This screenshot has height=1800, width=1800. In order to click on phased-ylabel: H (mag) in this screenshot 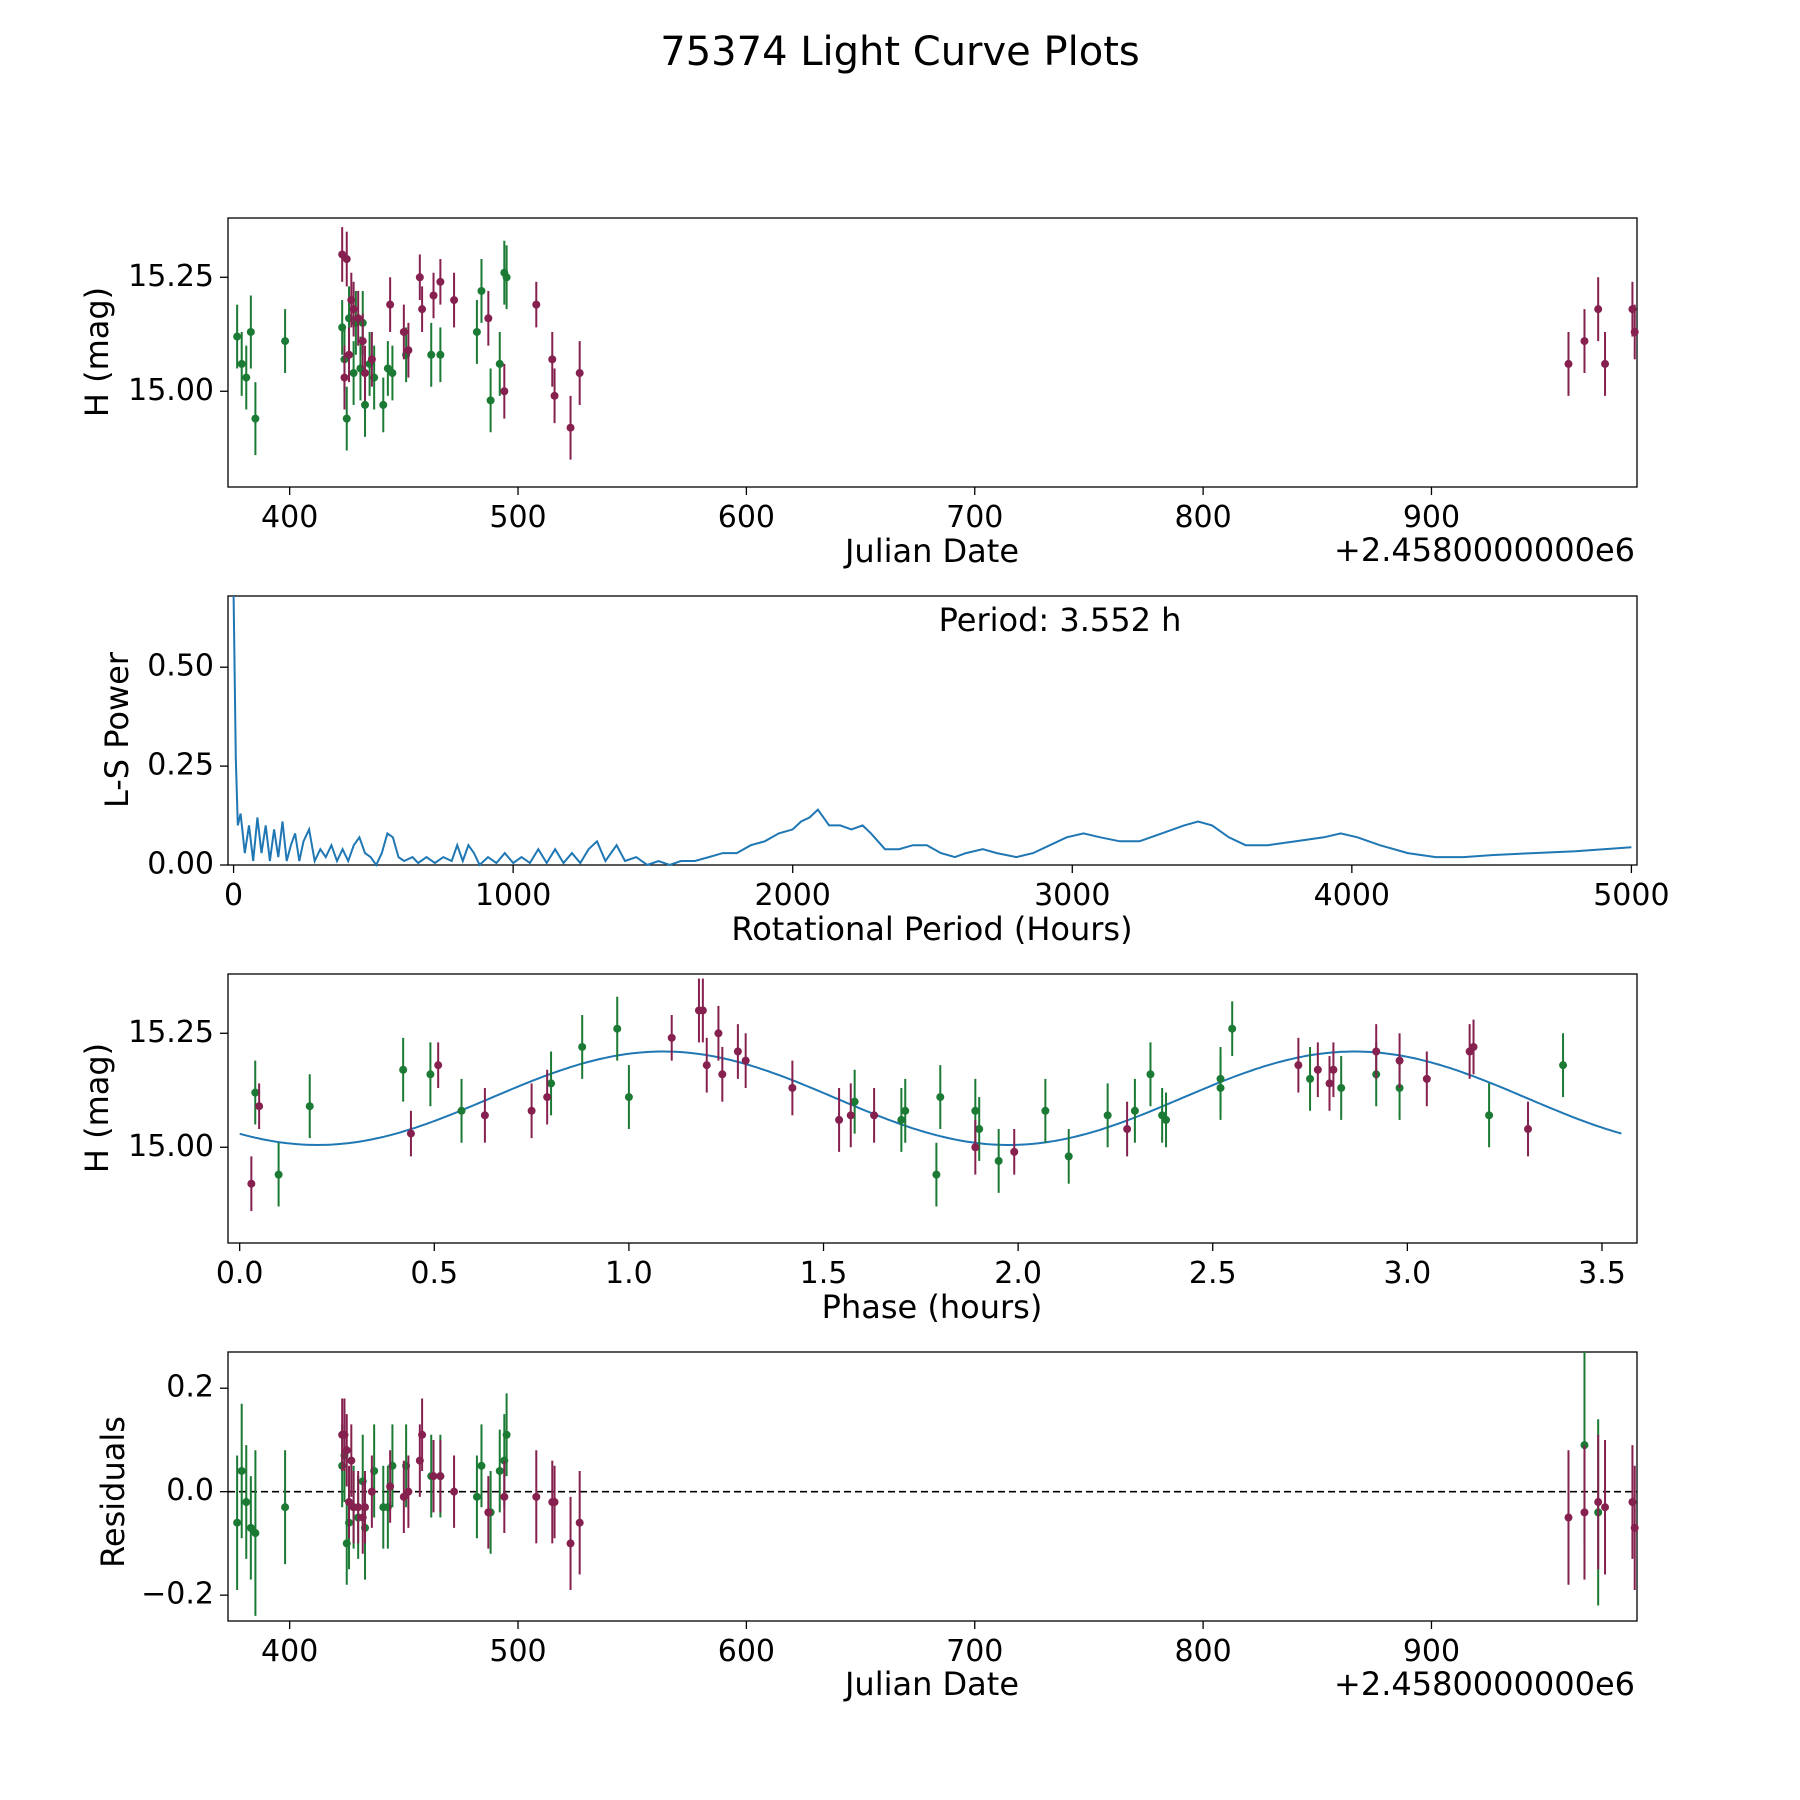, I will do `click(97, 1108)`.